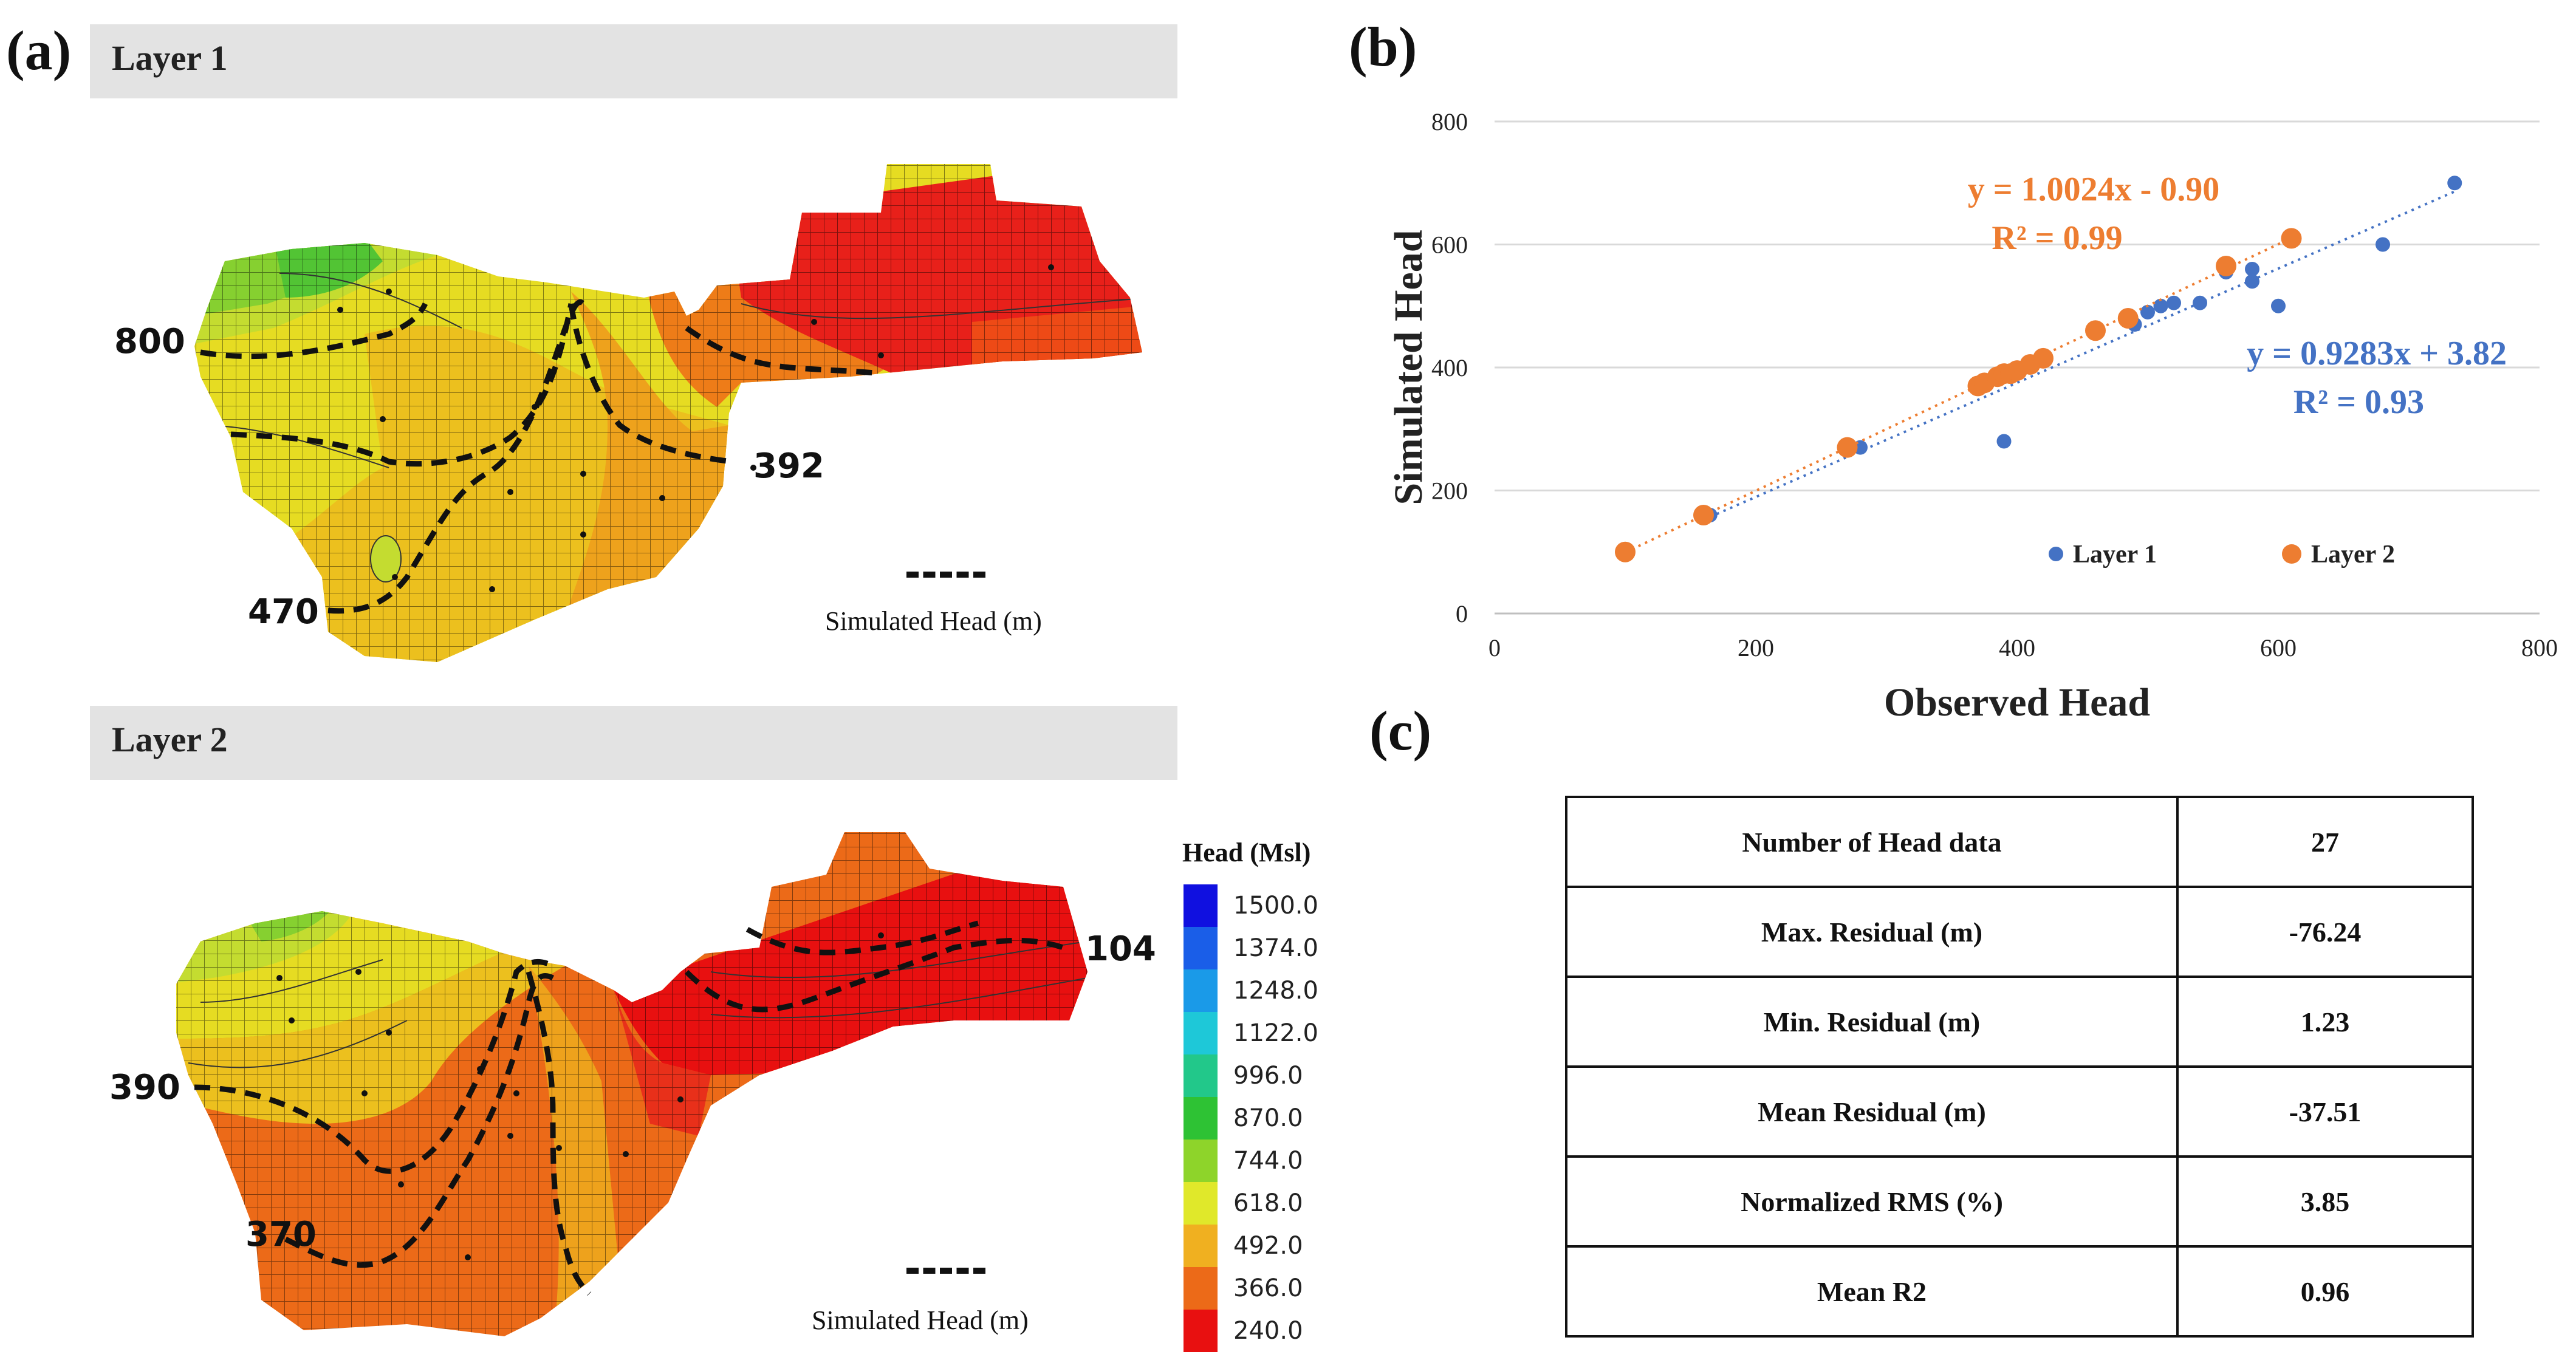  What do you see at coordinates (1462, 613) in the screenshot?
I see `y-tick-label: 0` at bounding box center [1462, 613].